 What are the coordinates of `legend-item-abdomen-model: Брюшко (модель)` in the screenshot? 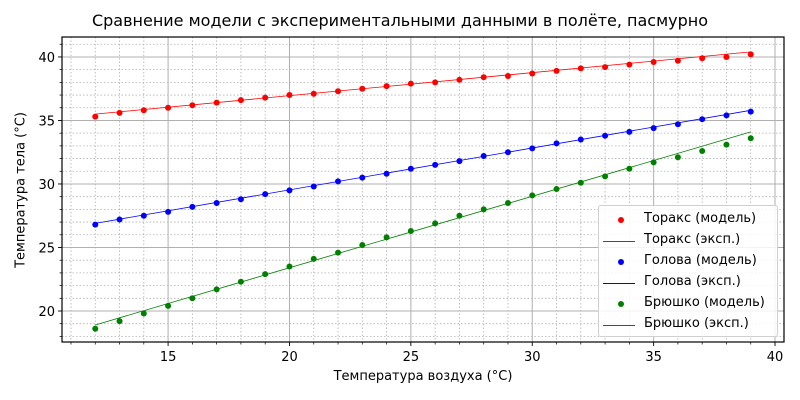 It's located at (688, 304).